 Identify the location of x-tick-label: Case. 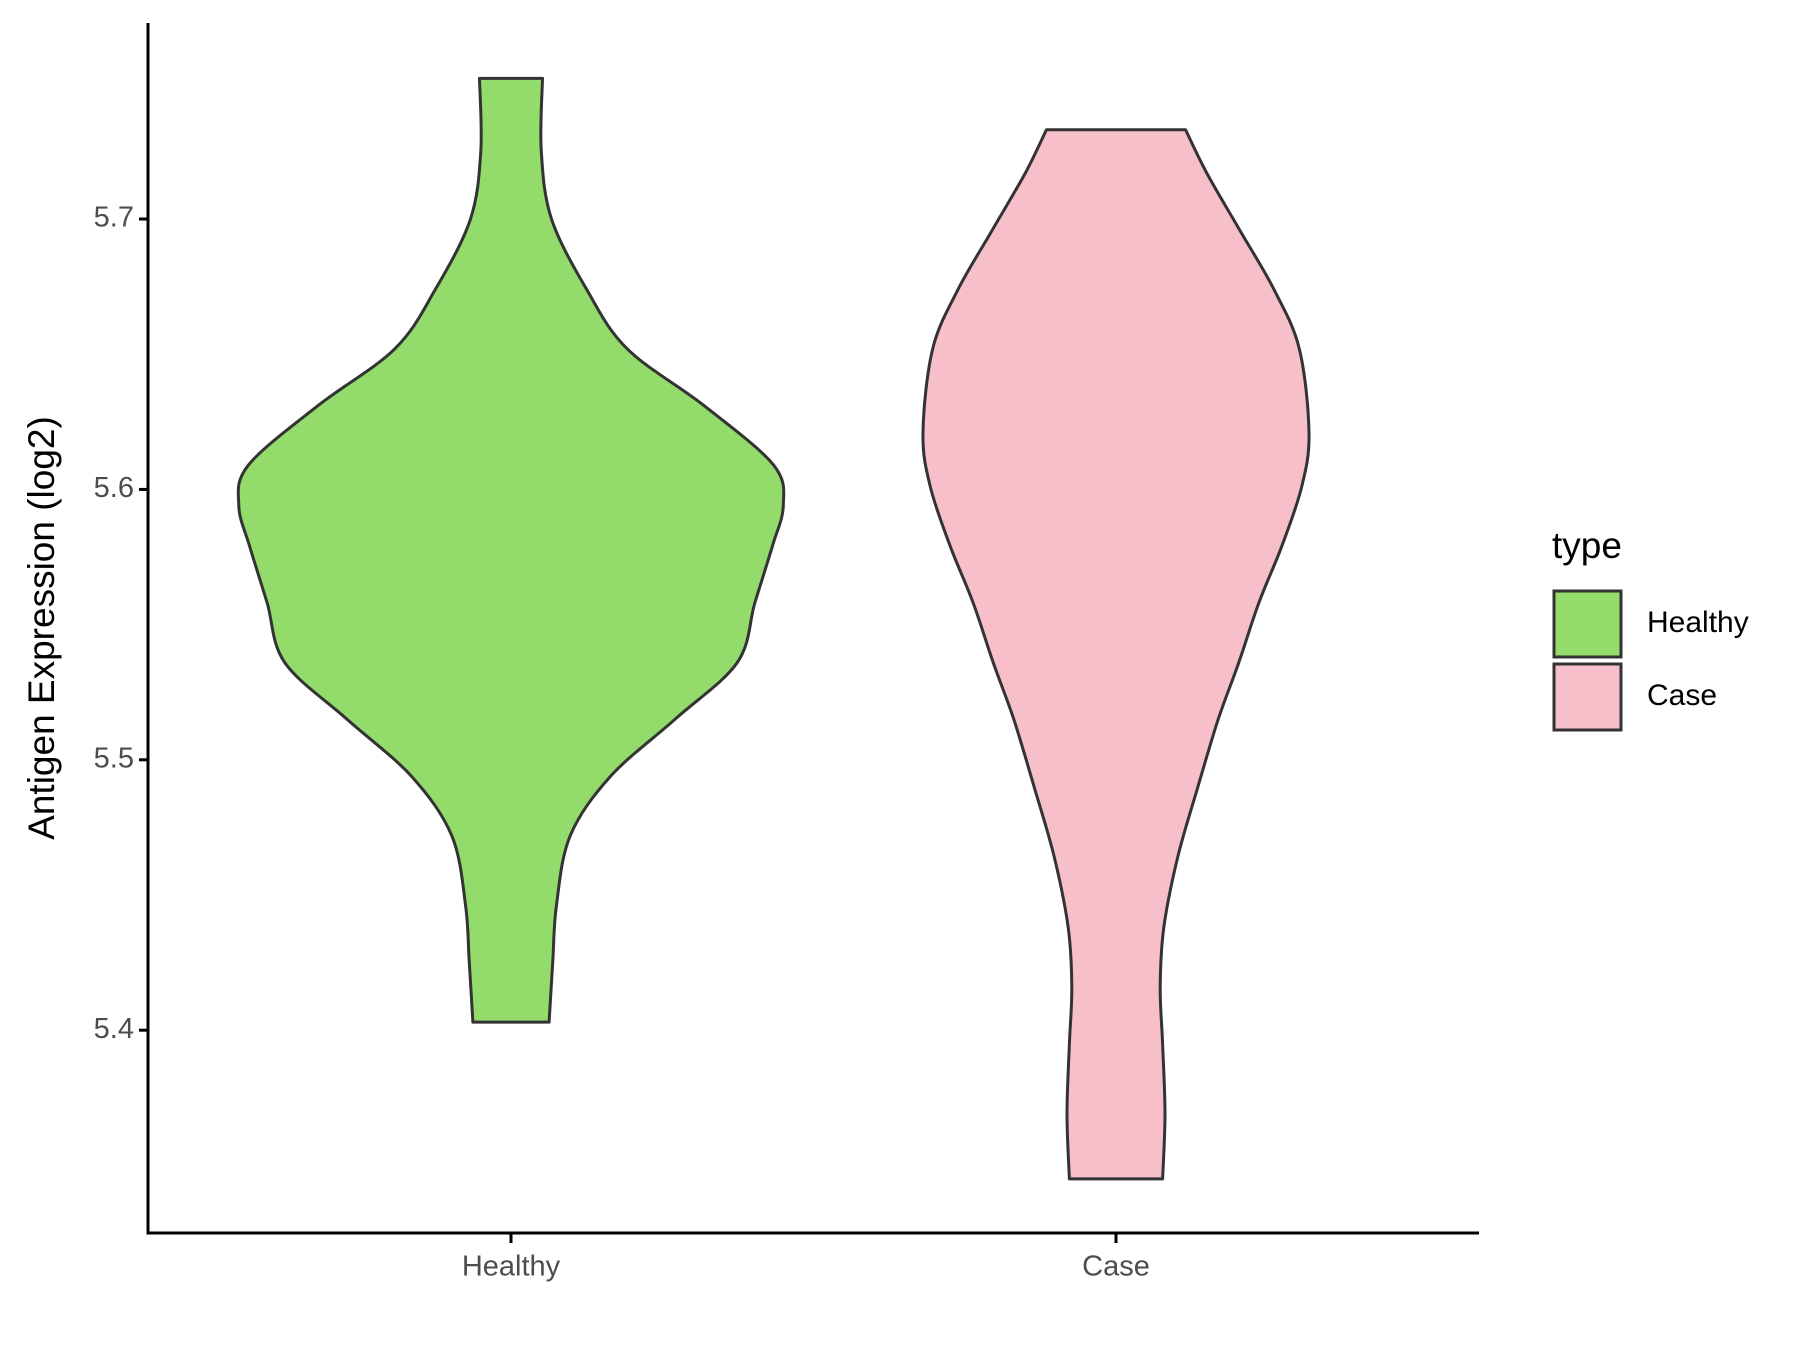
(1116, 1267).